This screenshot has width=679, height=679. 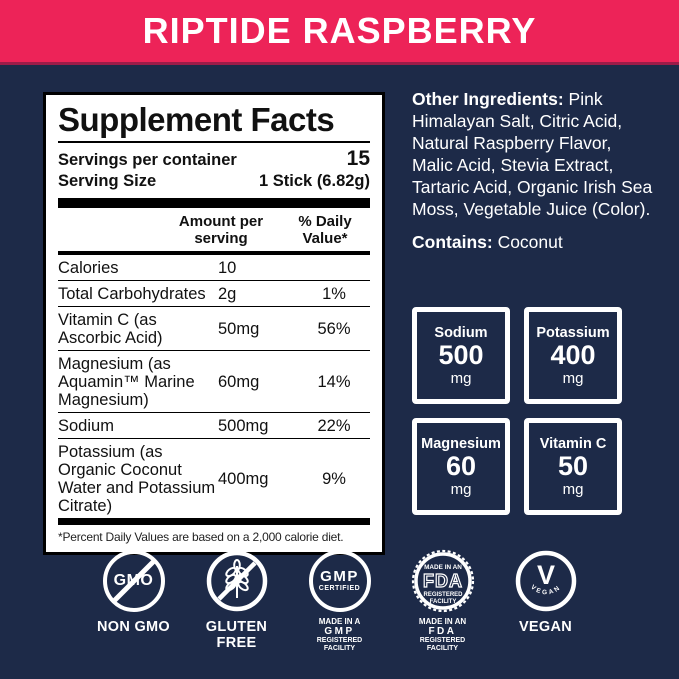 What do you see at coordinates (442, 621) in the screenshot?
I see `badge-label-line: MADE IN AN` at bounding box center [442, 621].